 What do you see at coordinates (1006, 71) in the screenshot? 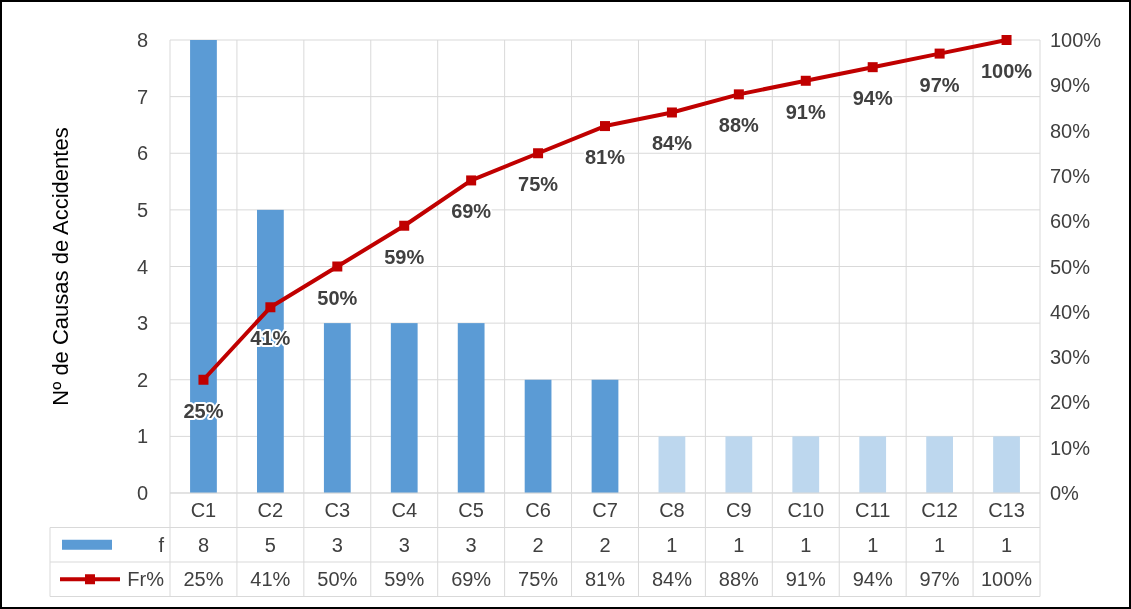
I see `text: 100%` at bounding box center [1006, 71].